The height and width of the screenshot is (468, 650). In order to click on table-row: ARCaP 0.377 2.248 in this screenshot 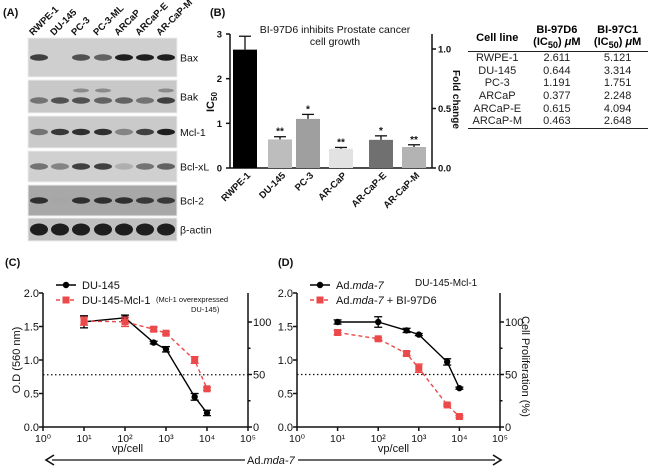, I will do `click(558, 96)`.